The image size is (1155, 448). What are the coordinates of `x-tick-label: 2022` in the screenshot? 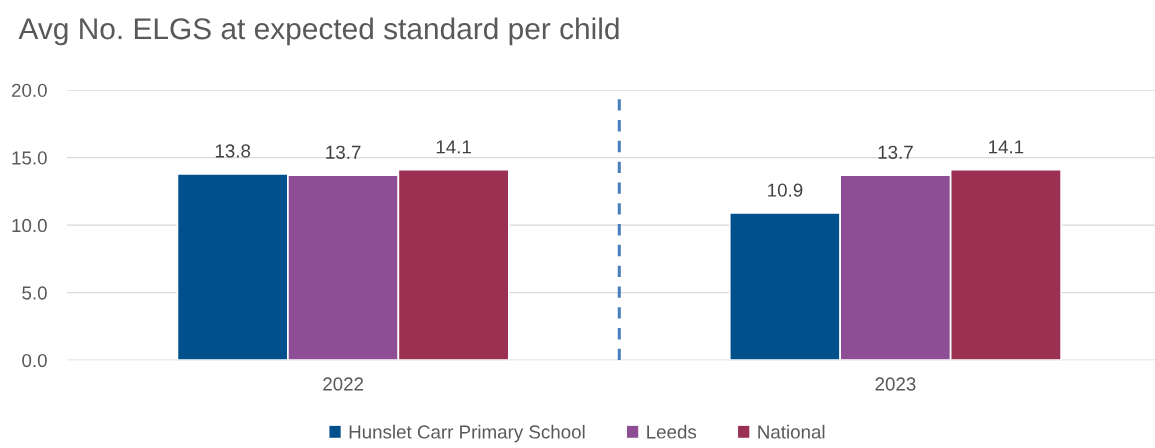 It's located at (343, 384).